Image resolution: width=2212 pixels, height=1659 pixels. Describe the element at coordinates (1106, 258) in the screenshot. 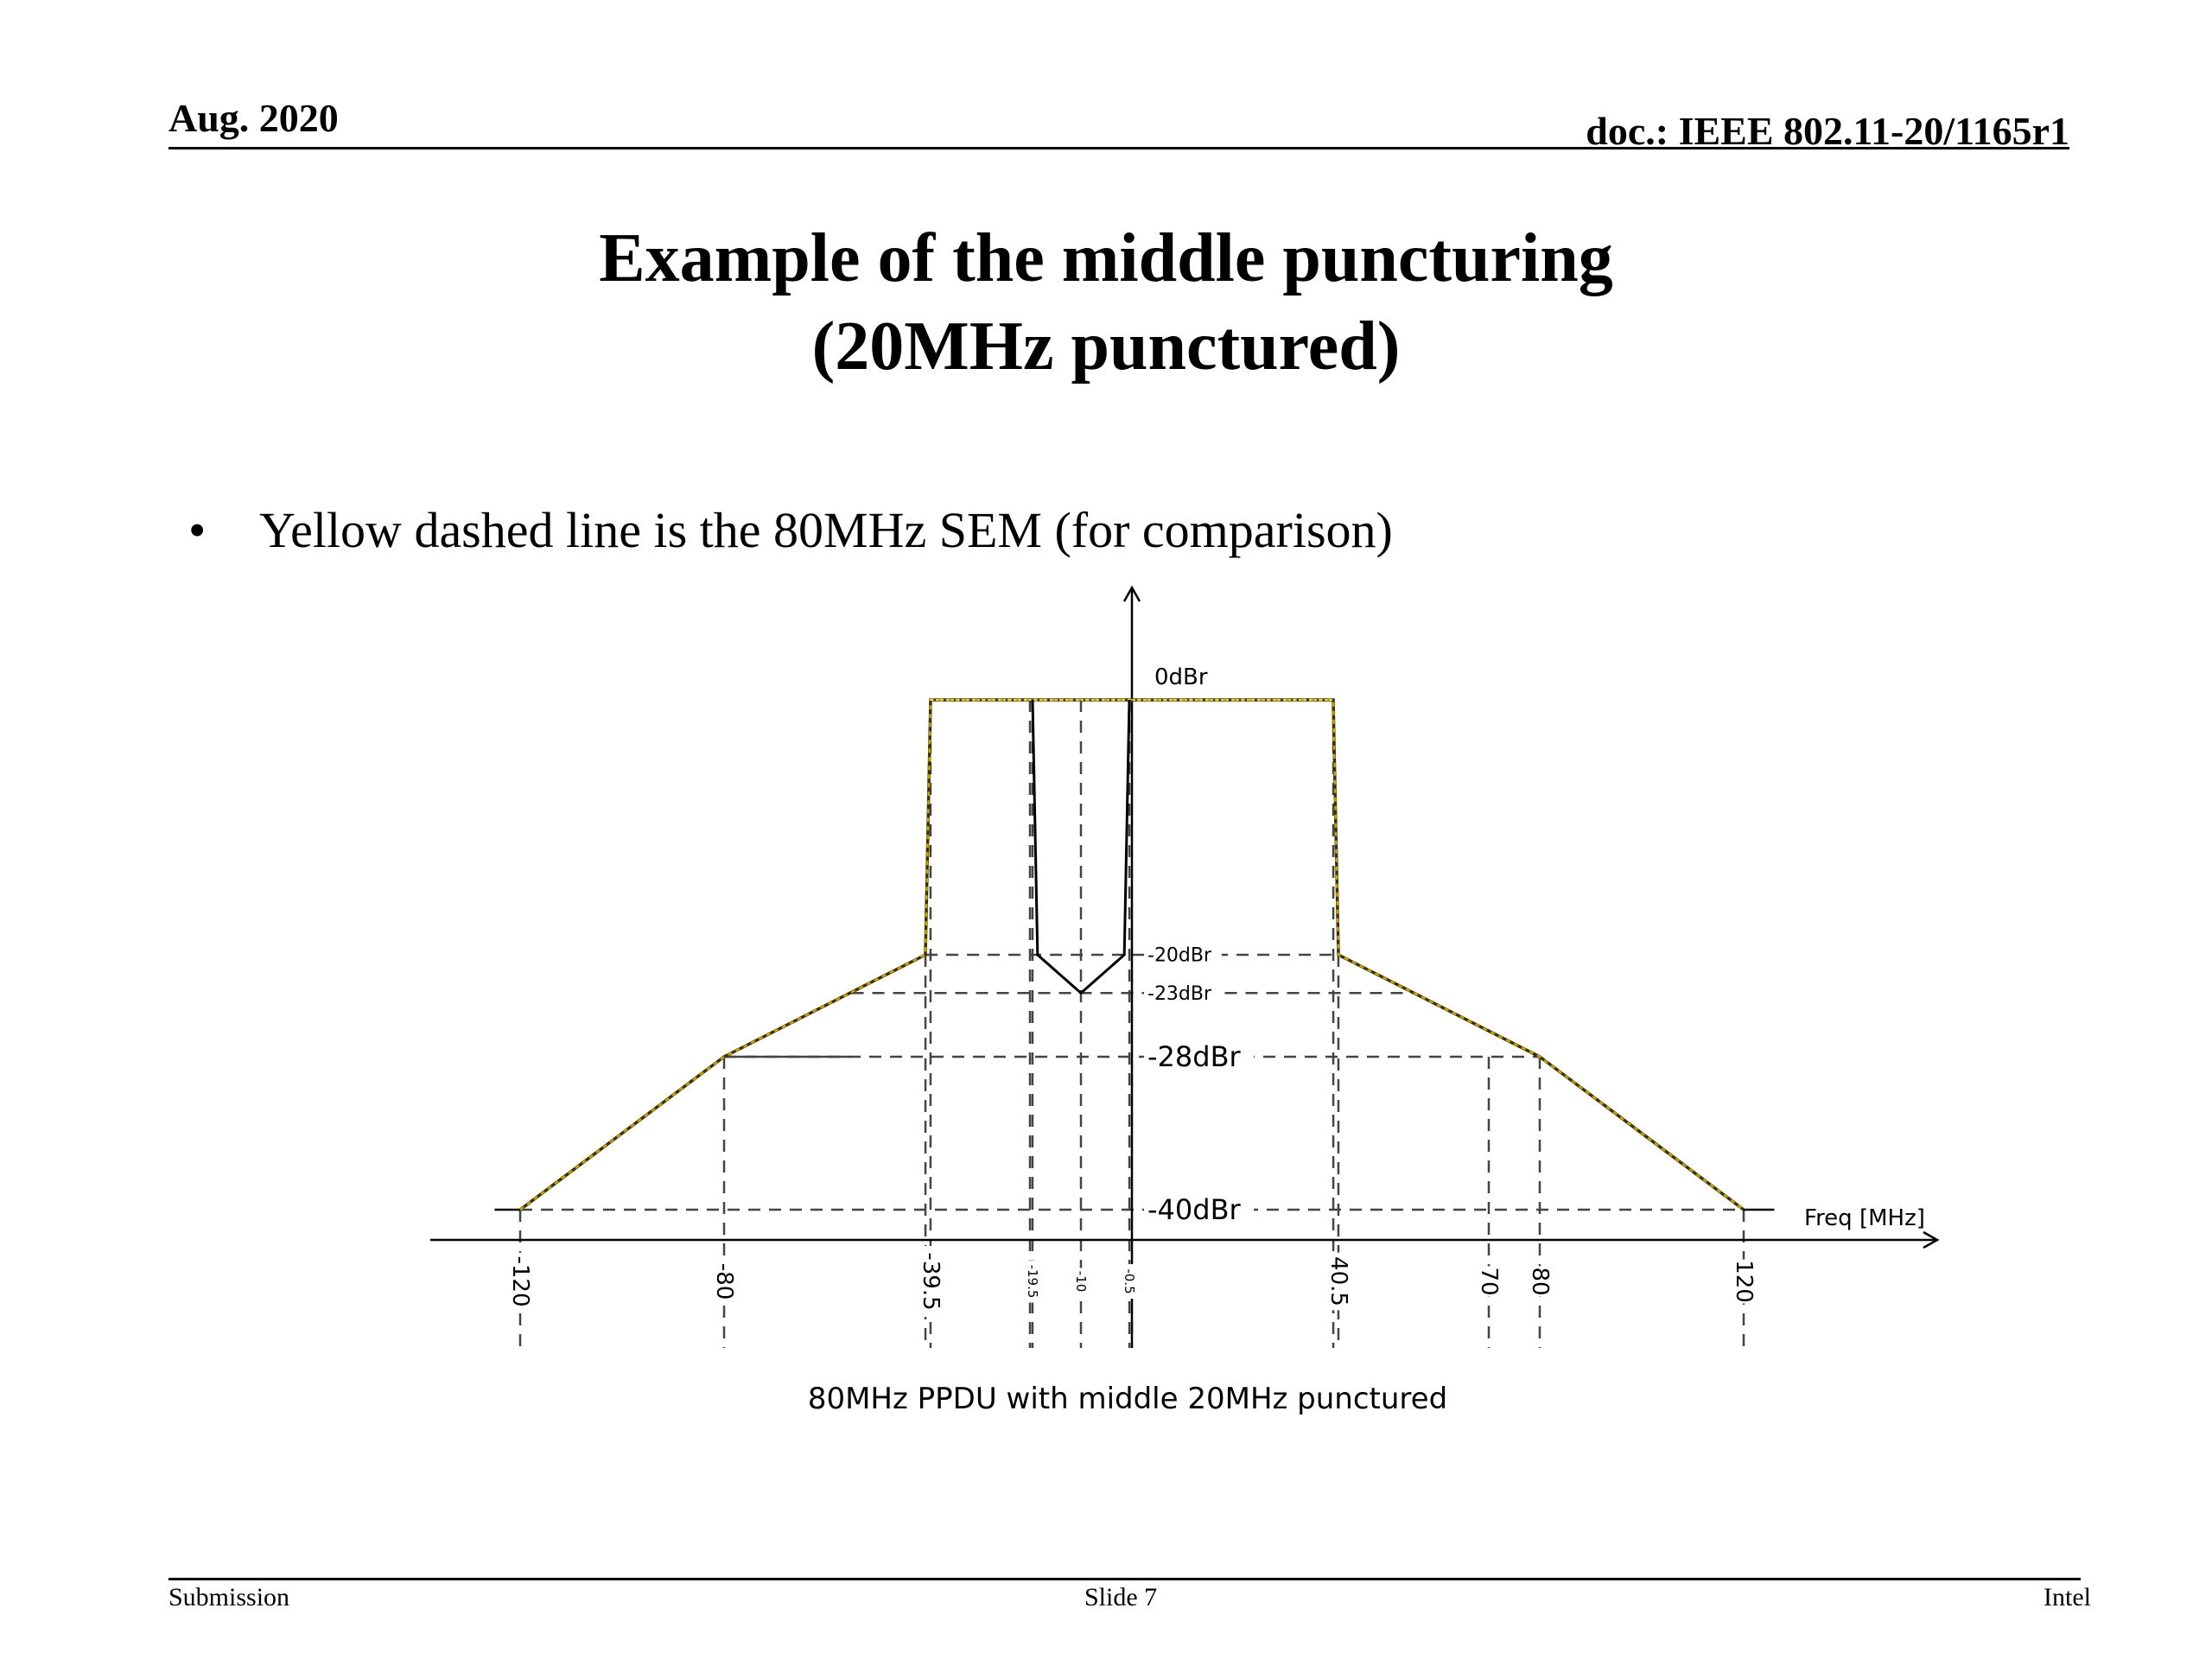

I see `slide-title-line1: Example of the middle puncturing` at that location.